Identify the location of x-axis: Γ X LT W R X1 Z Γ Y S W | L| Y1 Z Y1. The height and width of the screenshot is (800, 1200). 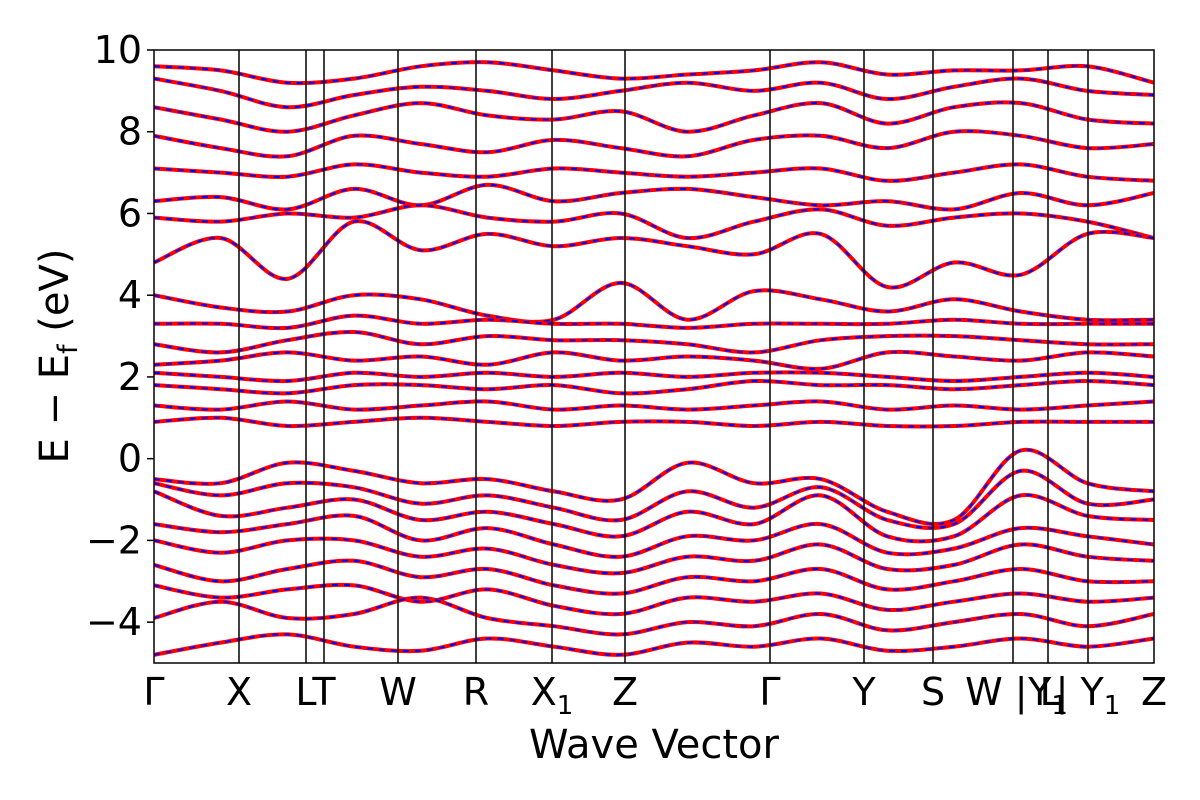
(655, 695).